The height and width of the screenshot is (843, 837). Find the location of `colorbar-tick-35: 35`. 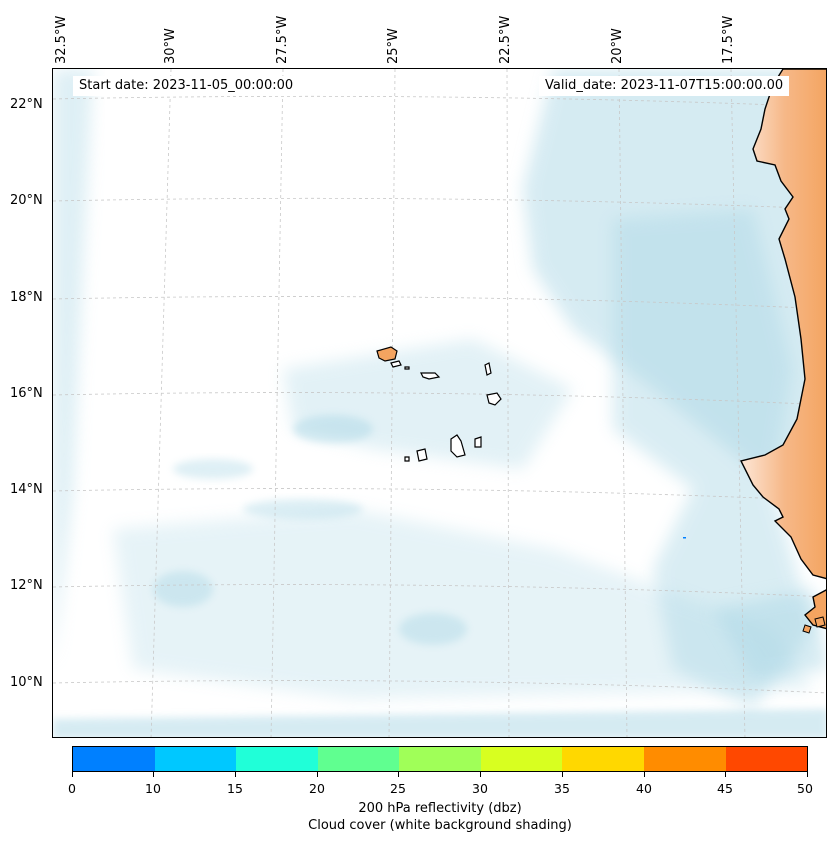

colorbar-tick-35: 35 is located at coordinates (562, 788).